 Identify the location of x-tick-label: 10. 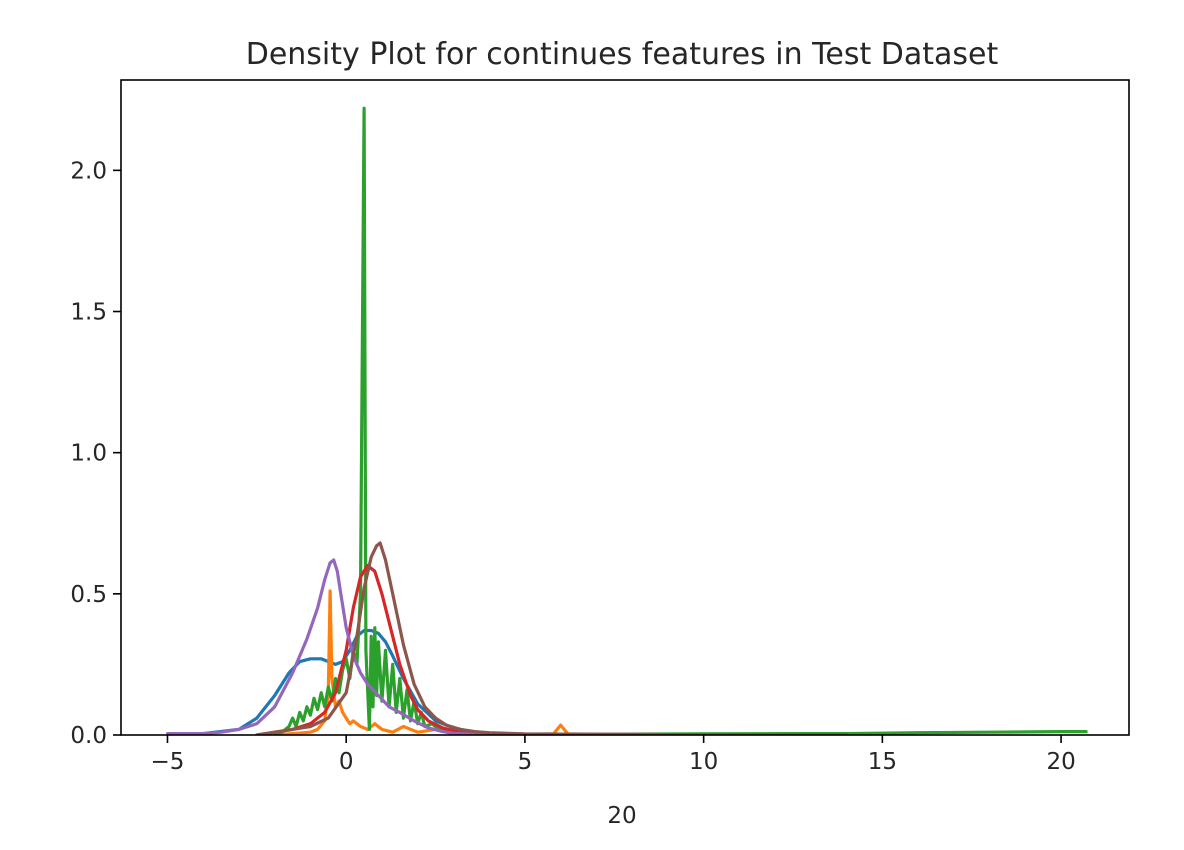
(703, 762).